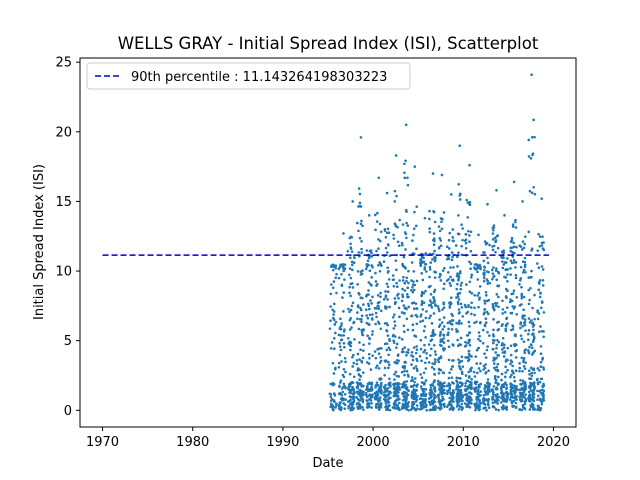 This screenshot has height=480, width=640. What do you see at coordinates (67, 237) in the screenshot?
I see `y-axis-ticks: 0 5 10 15 20 25` at bounding box center [67, 237].